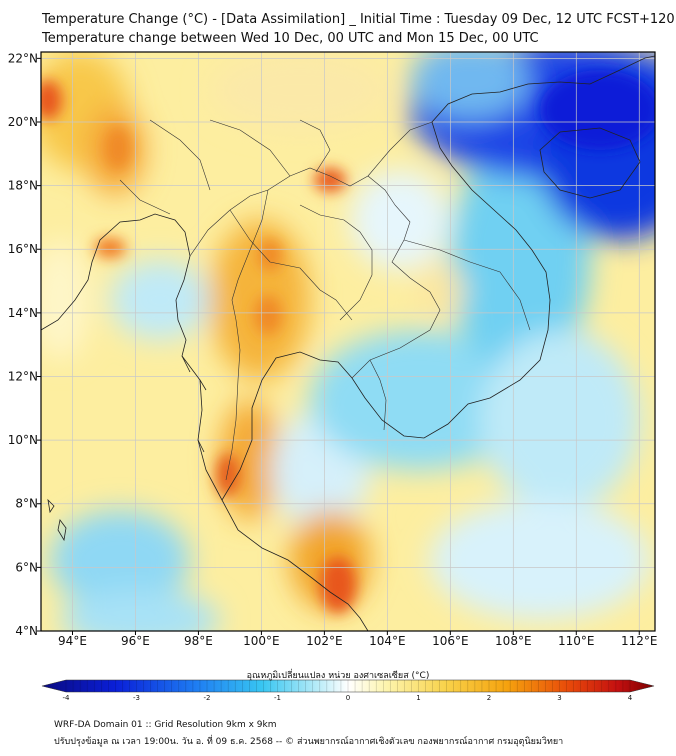 This screenshot has width=676, height=756. I want to click on lon-label-100: 100°E, so click(261, 641).